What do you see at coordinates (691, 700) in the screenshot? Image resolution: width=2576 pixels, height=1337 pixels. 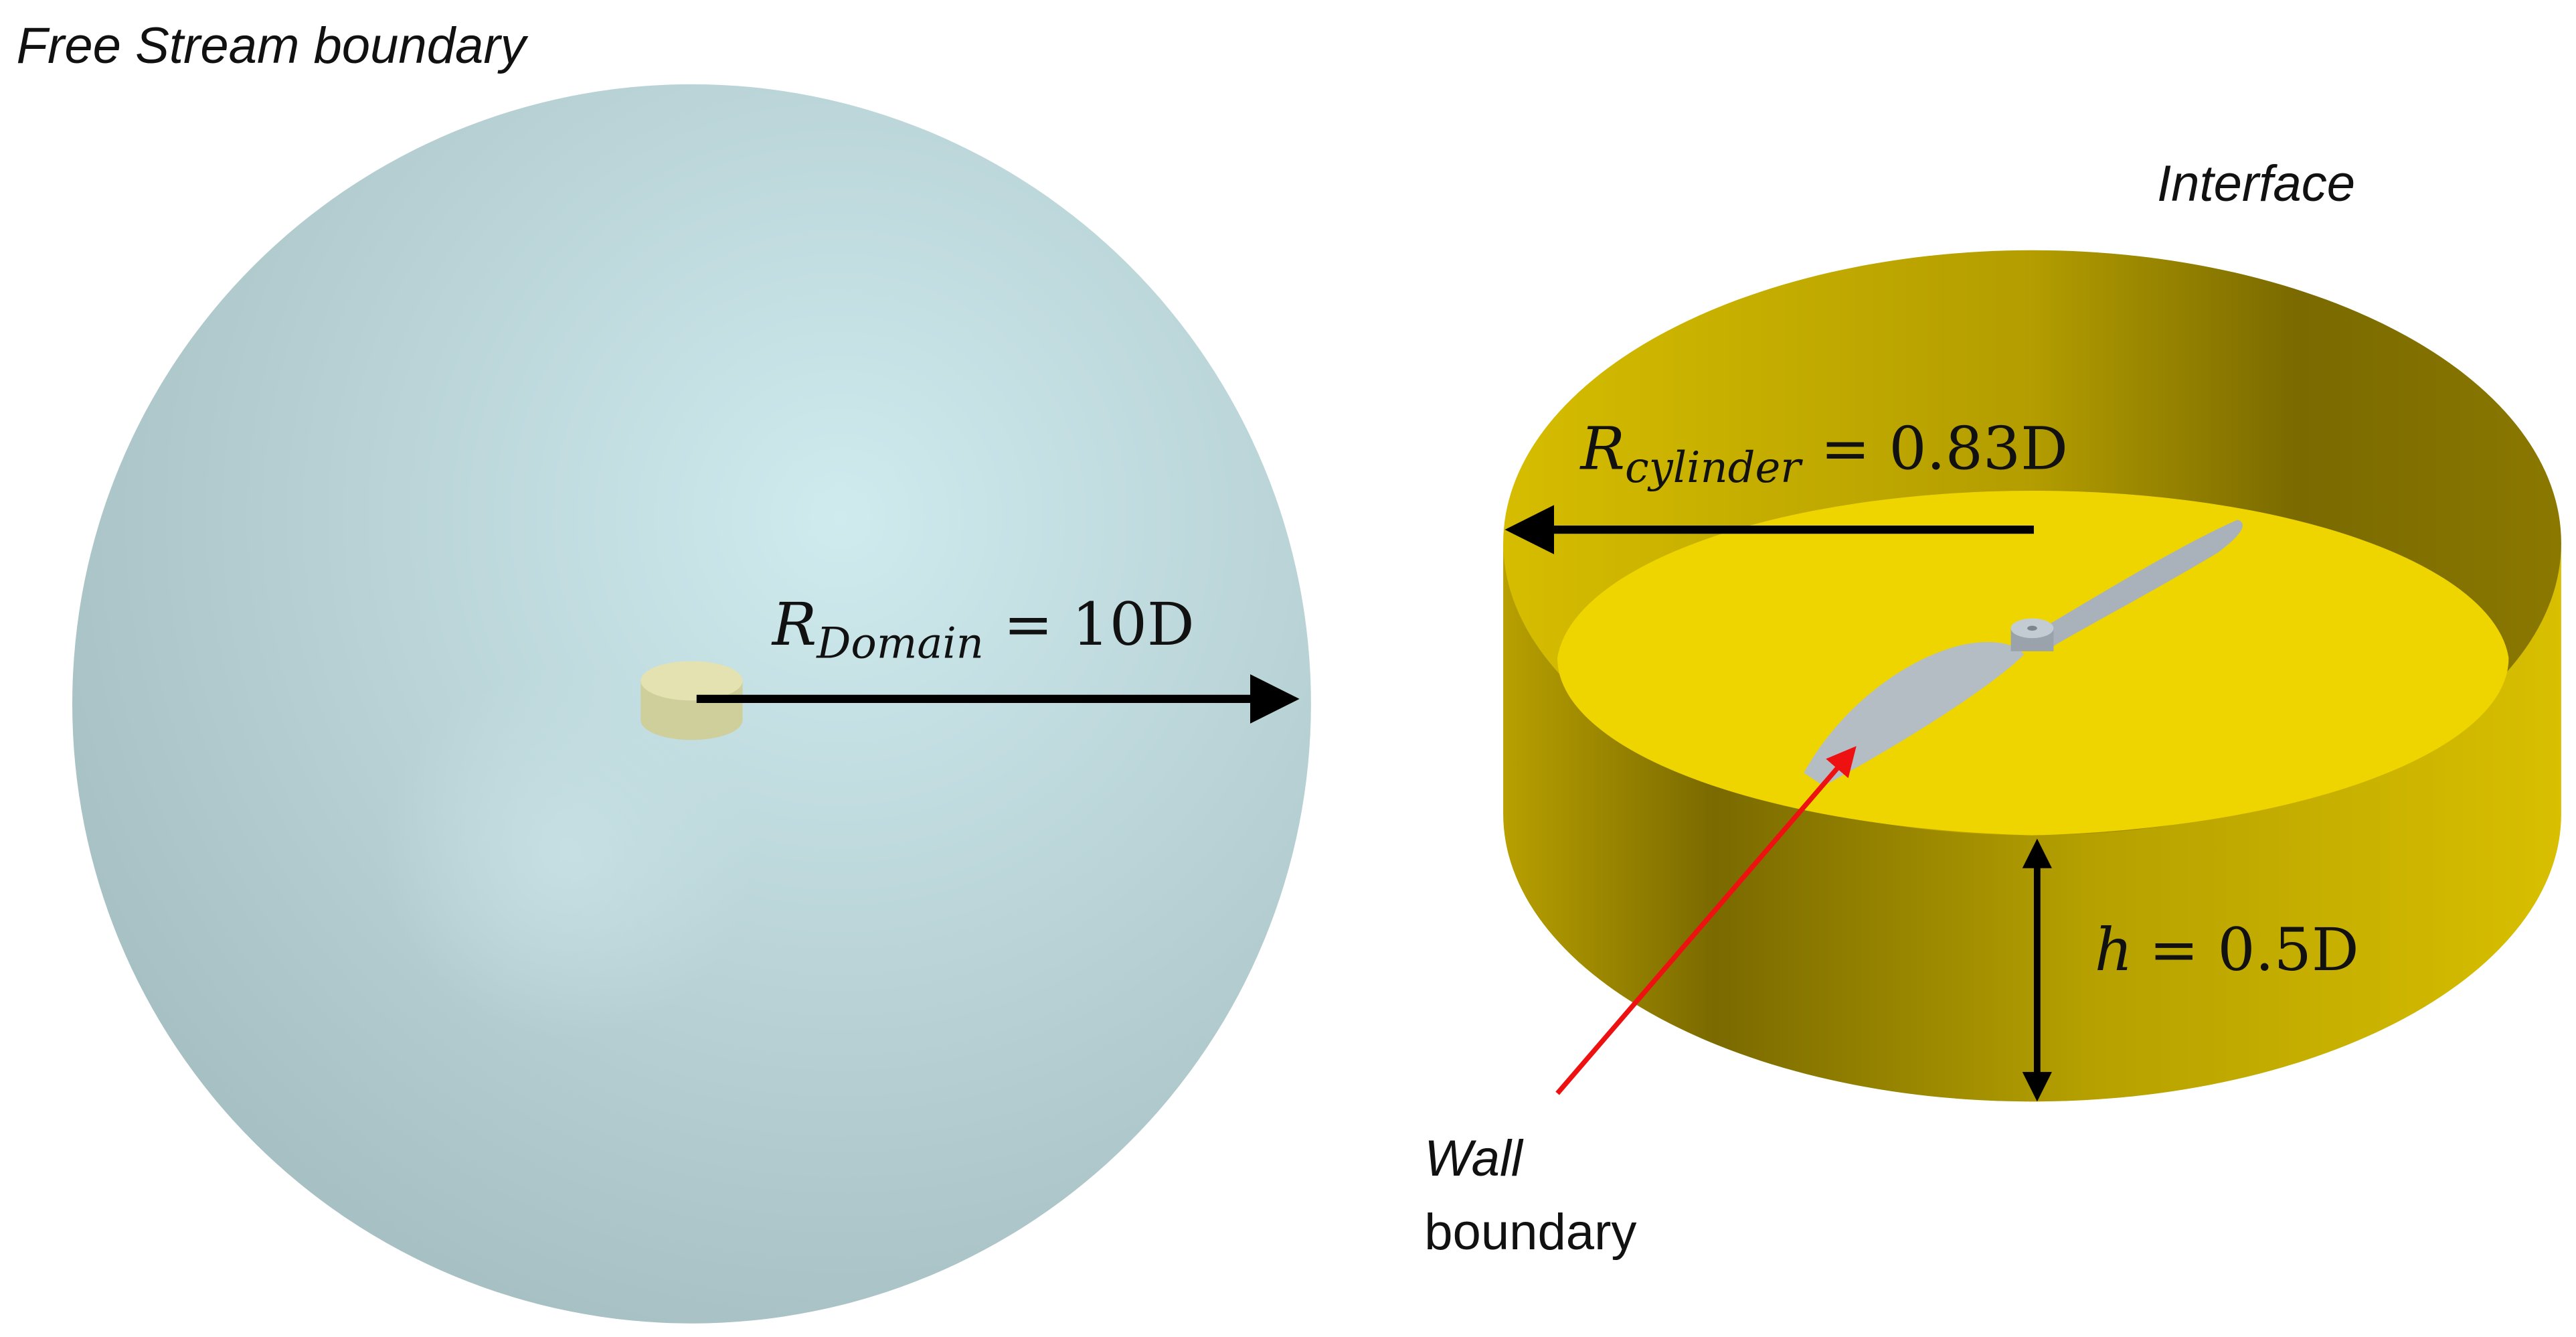 I see `rotating-region-disk` at bounding box center [691, 700].